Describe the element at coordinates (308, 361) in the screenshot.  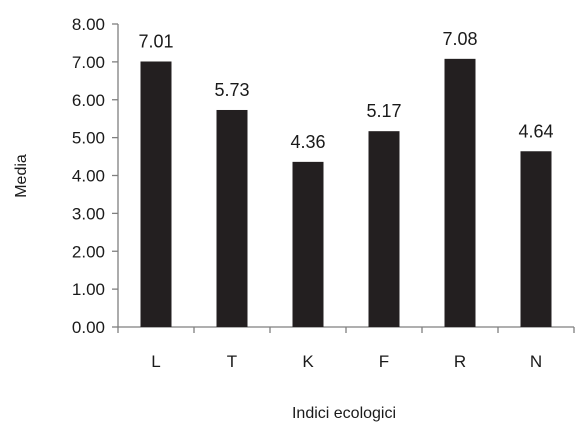
I see `x-tick-label: K` at that location.